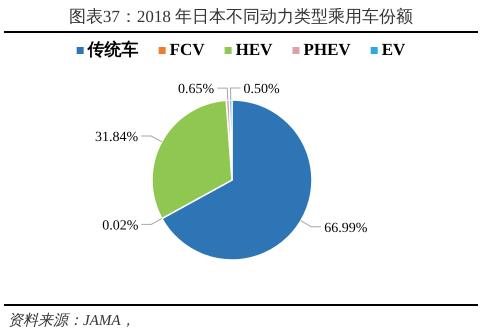 The image size is (482, 336). I want to click on data-label: 66.99%, so click(346, 228).